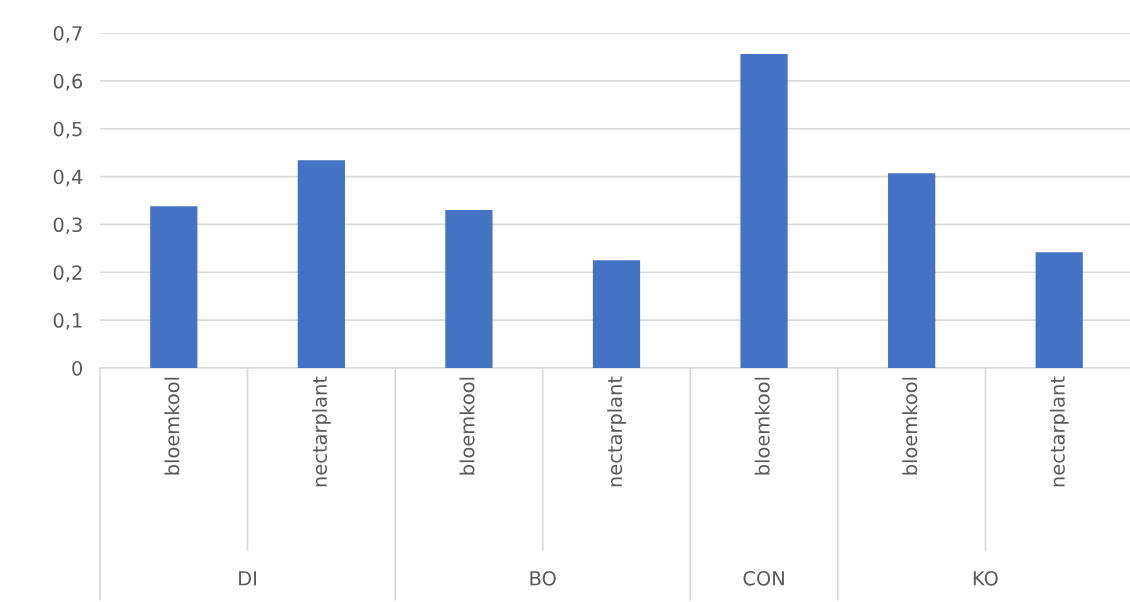 The height and width of the screenshot is (602, 1130). What do you see at coordinates (68, 178) in the screenshot?
I see `y-tick-label: 0,4` at bounding box center [68, 178].